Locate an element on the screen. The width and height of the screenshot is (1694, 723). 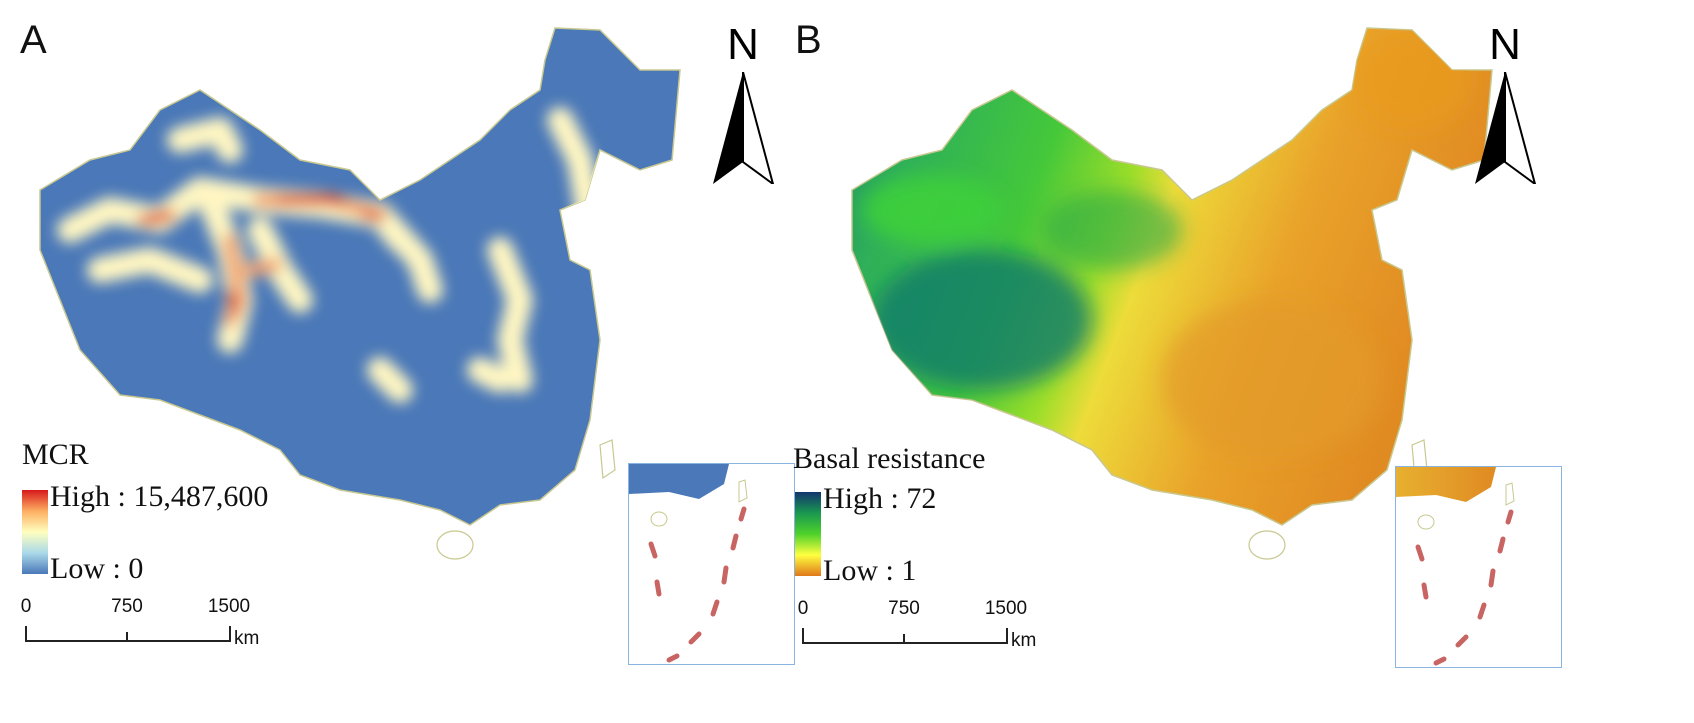
legend-ramp-b is located at coordinates (808, 534).